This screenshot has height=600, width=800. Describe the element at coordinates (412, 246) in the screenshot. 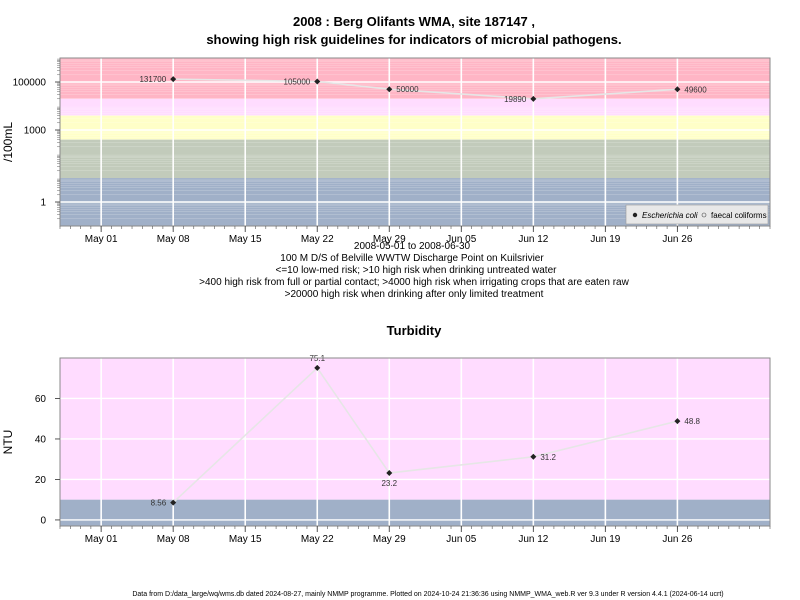

I see `chart1-date-range: 2008-05-01 to 2008-06-30` at that location.